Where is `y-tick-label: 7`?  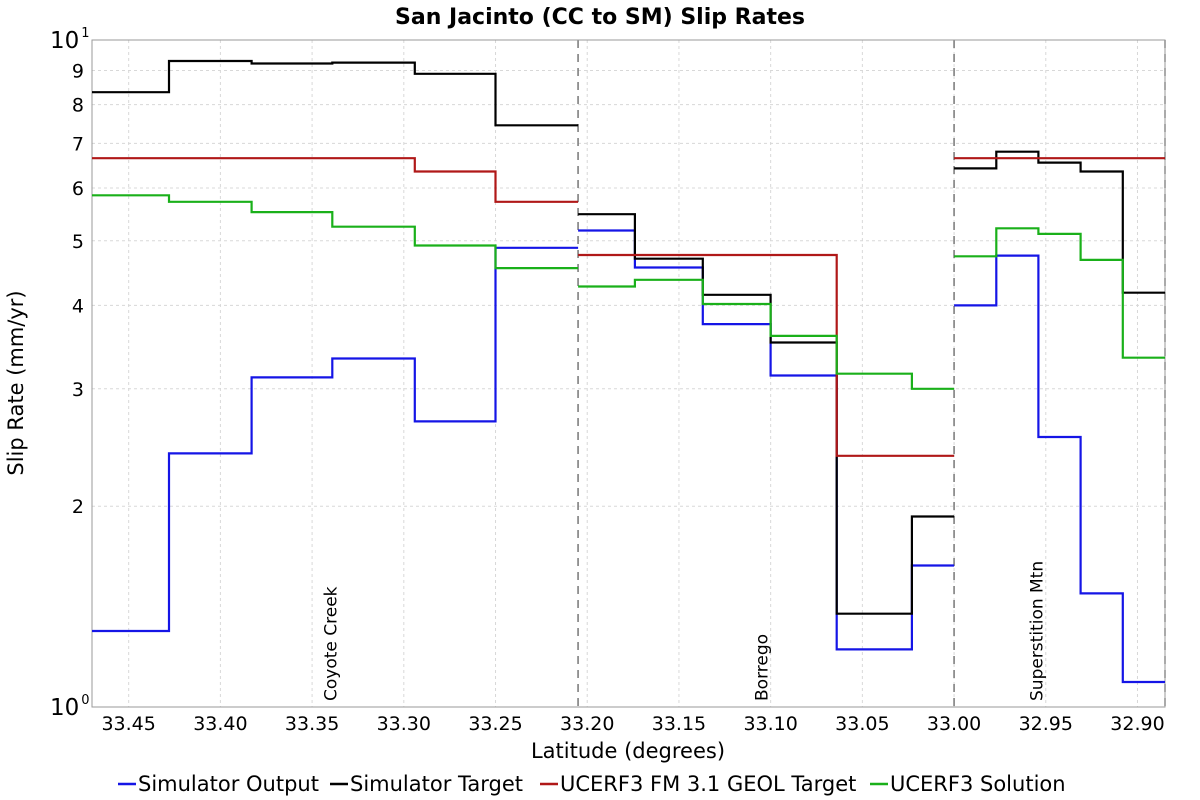 y-tick-label: 7 is located at coordinates (78, 144).